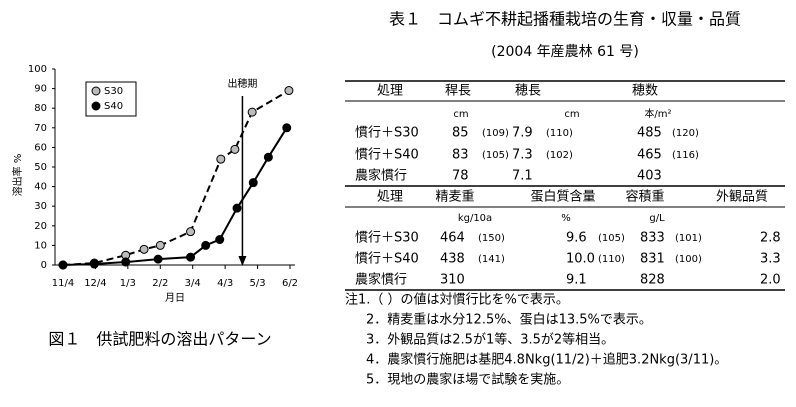 This screenshot has width=796, height=407. Describe the element at coordinates (63, 283) in the screenshot. I see `x-tick-label: 11/4` at that location.